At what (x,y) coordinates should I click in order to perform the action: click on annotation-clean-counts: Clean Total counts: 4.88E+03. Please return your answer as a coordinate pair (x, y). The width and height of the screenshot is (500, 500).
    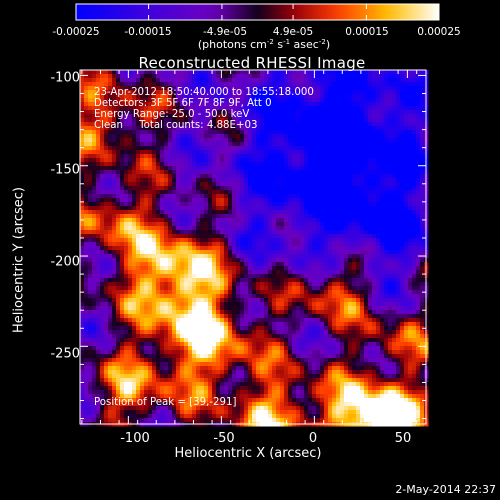
    Looking at the image, I should click on (176, 125).